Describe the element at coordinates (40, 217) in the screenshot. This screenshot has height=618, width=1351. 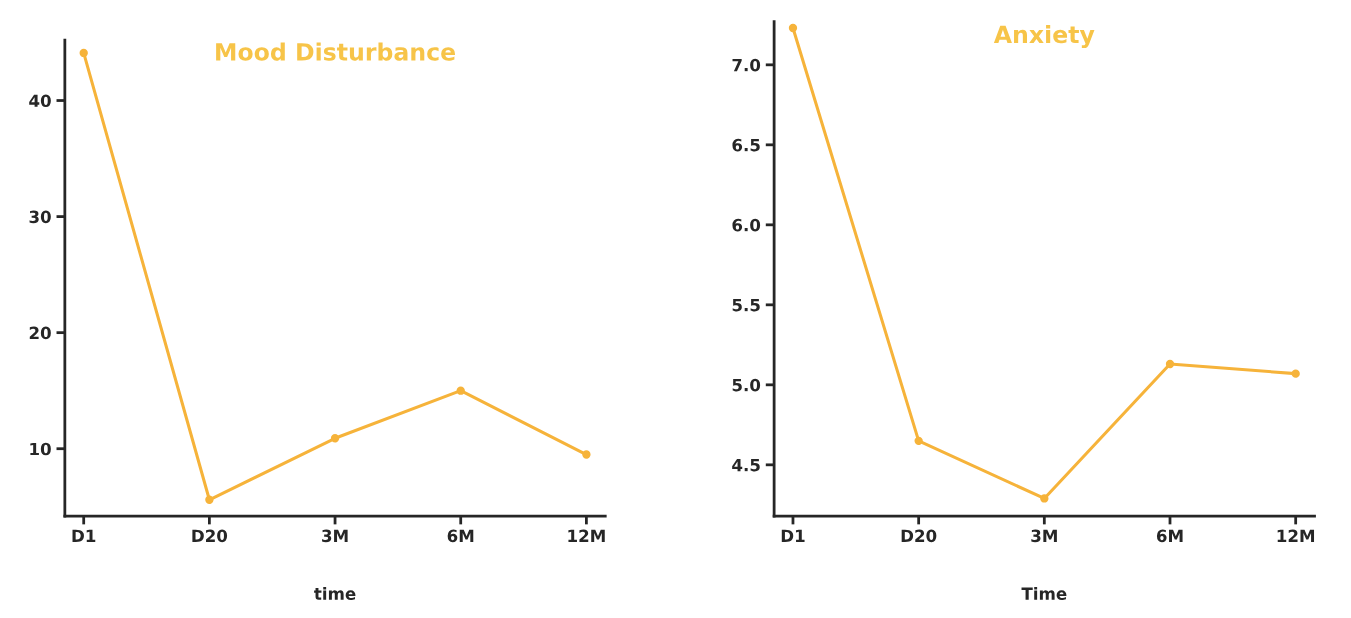
I see `y-tick-label: 30` at that location.